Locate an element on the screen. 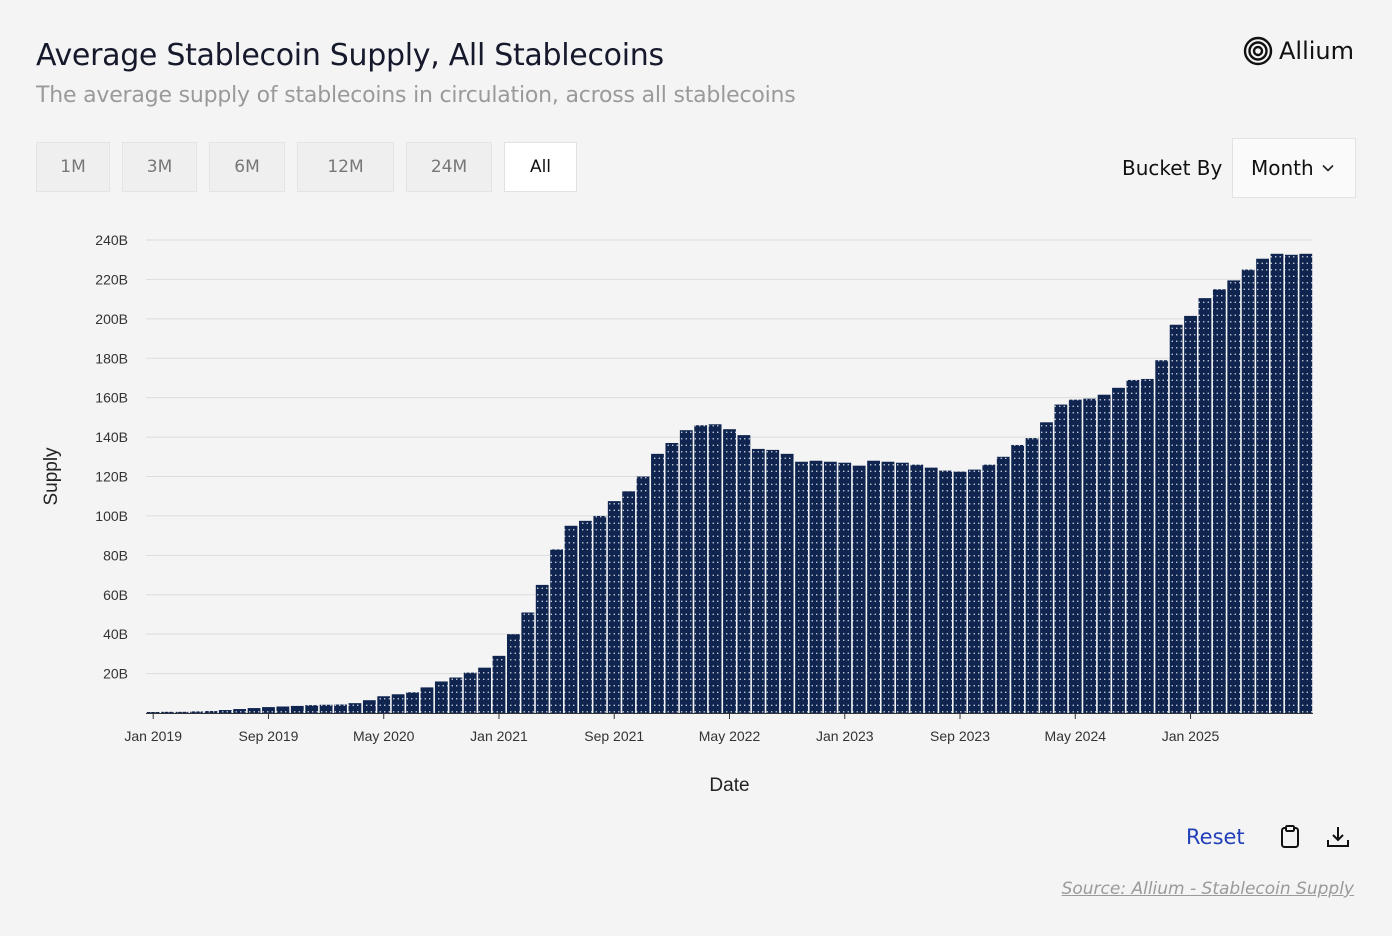  y-tick-label: 220B is located at coordinates (111, 279).